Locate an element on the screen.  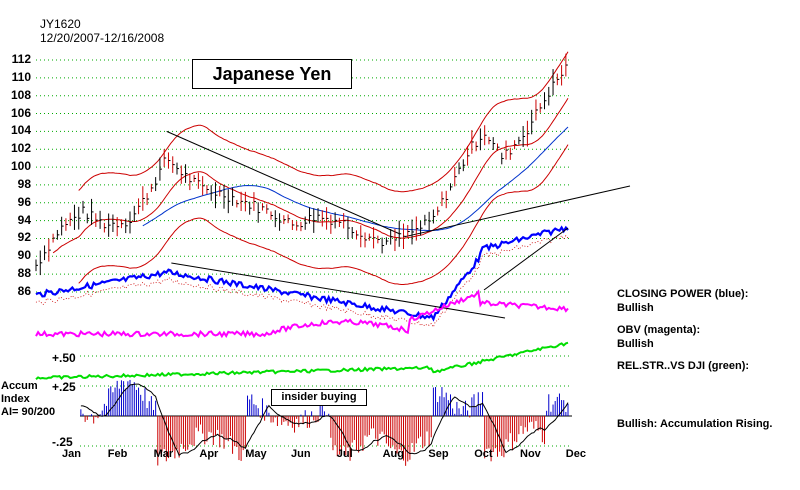
month-label: Jun is located at coordinates (301, 454).